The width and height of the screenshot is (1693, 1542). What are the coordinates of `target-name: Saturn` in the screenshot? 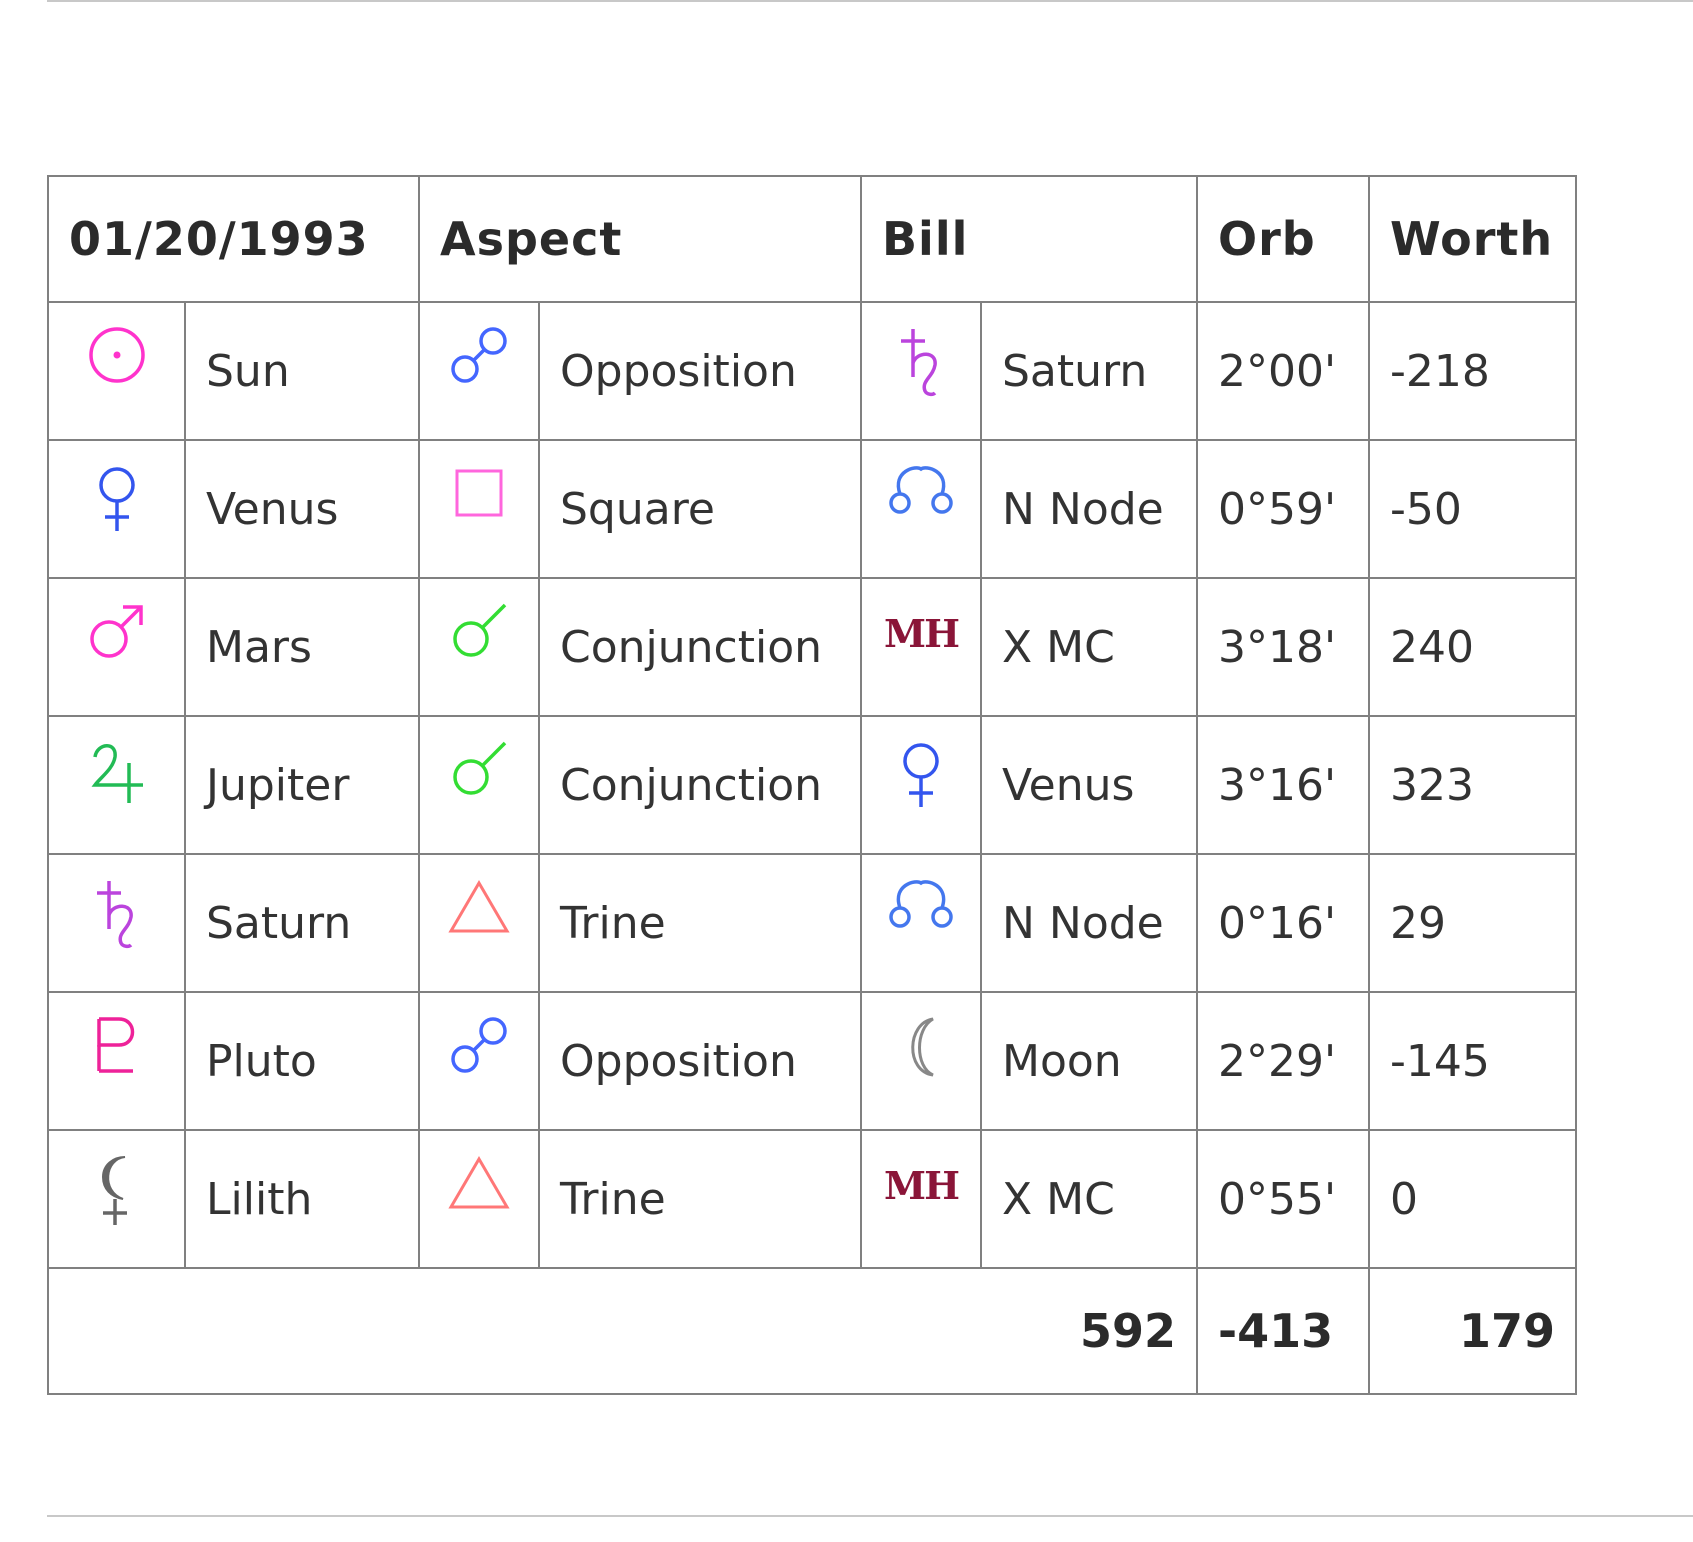 It's located at (1089, 371).